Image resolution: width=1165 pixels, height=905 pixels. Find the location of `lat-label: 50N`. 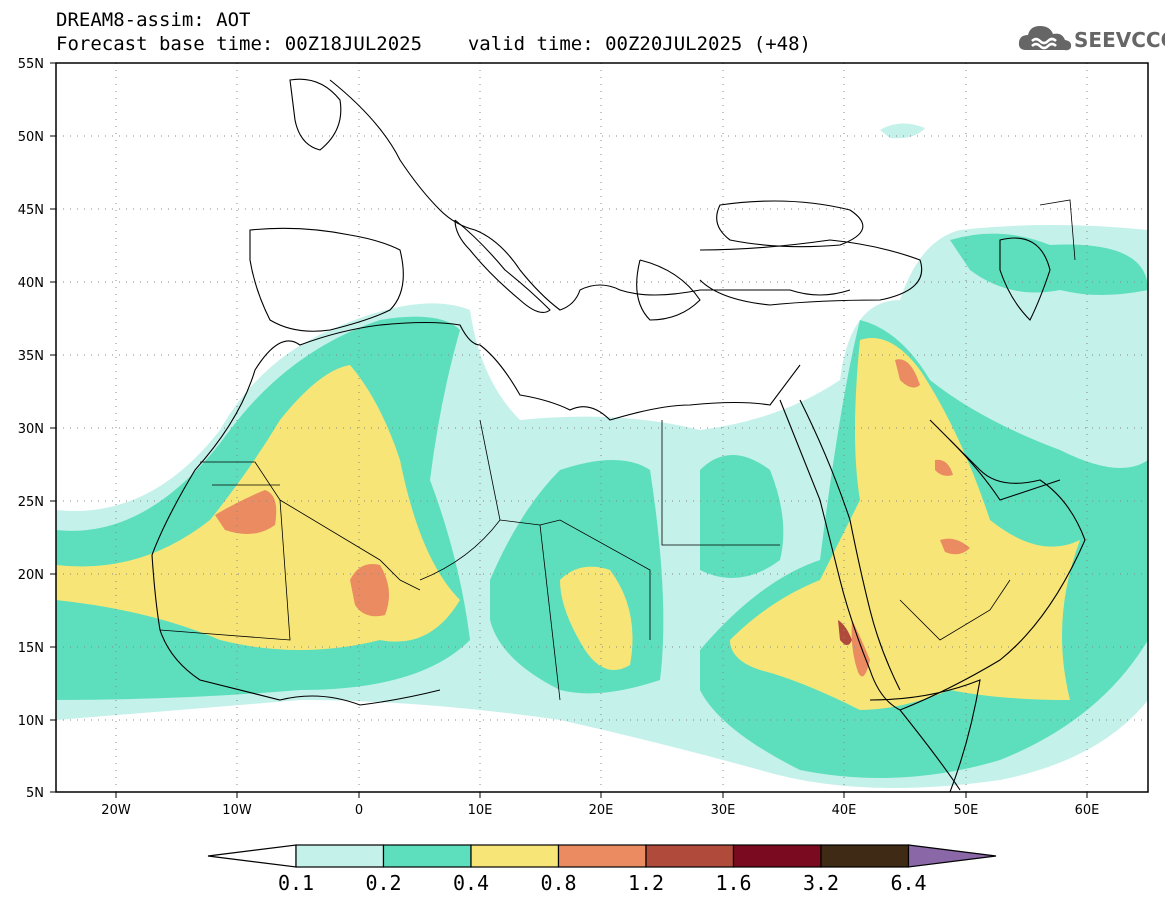

lat-label: 50N is located at coordinates (31, 137).